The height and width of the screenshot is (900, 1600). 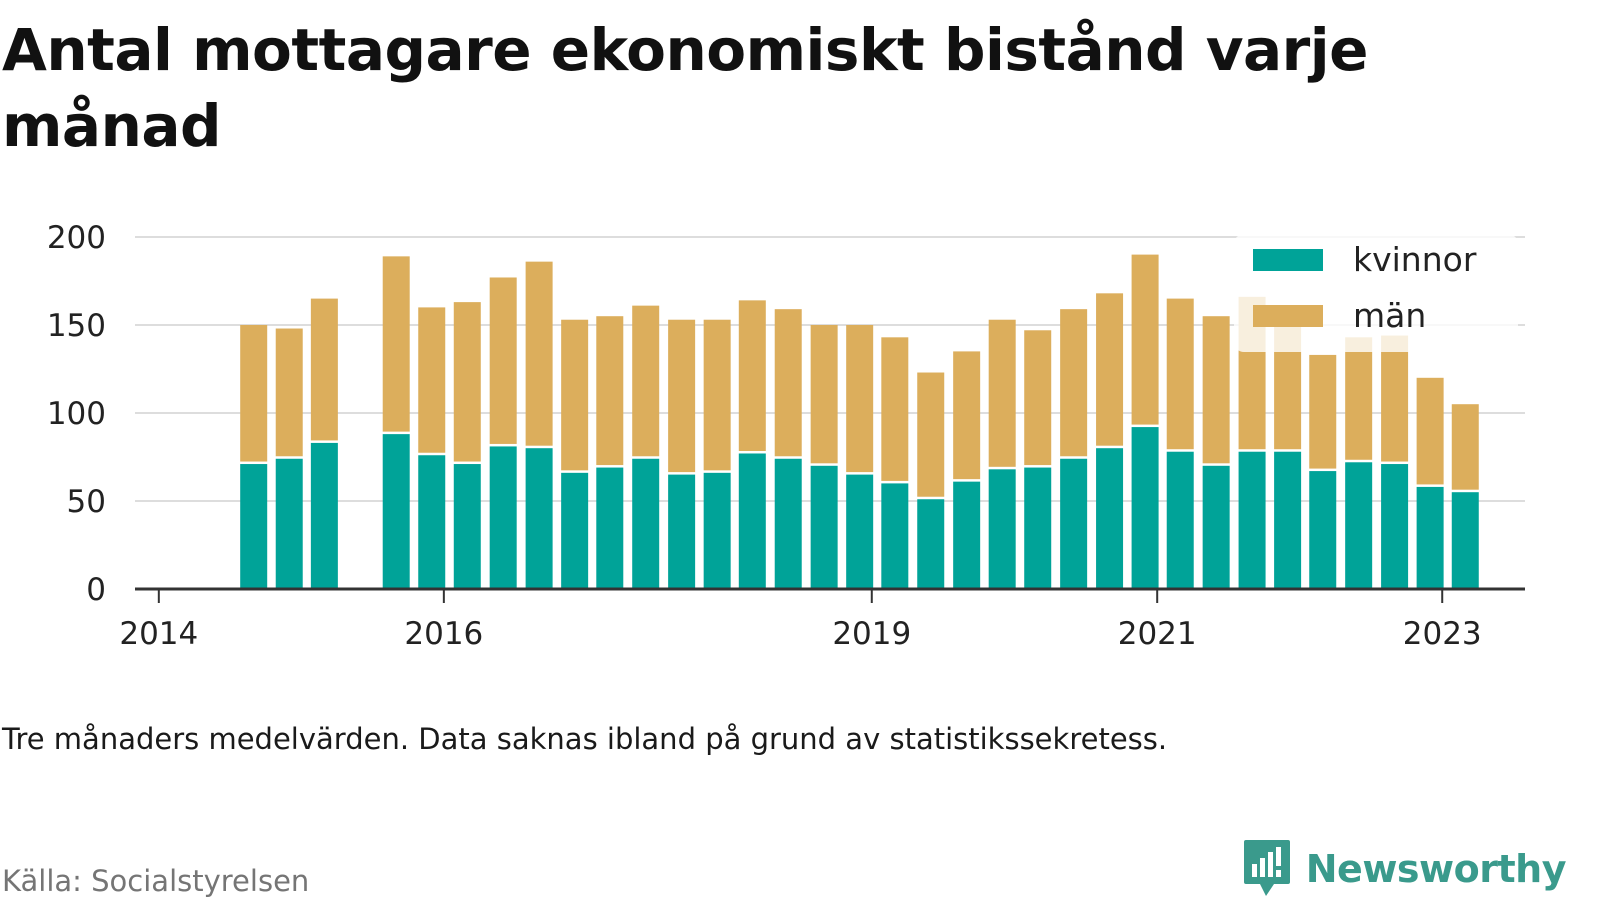 What do you see at coordinates (1415, 259) in the screenshot?
I see `legend-label-kvinnor: kvinnor` at bounding box center [1415, 259].